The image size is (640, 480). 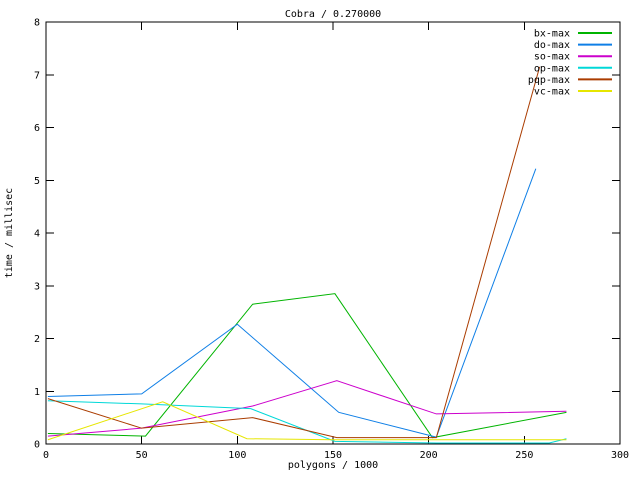 What do you see at coordinates (37, 234) in the screenshot?
I see `y-tick-label-4: 4` at bounding box center [37, 234].